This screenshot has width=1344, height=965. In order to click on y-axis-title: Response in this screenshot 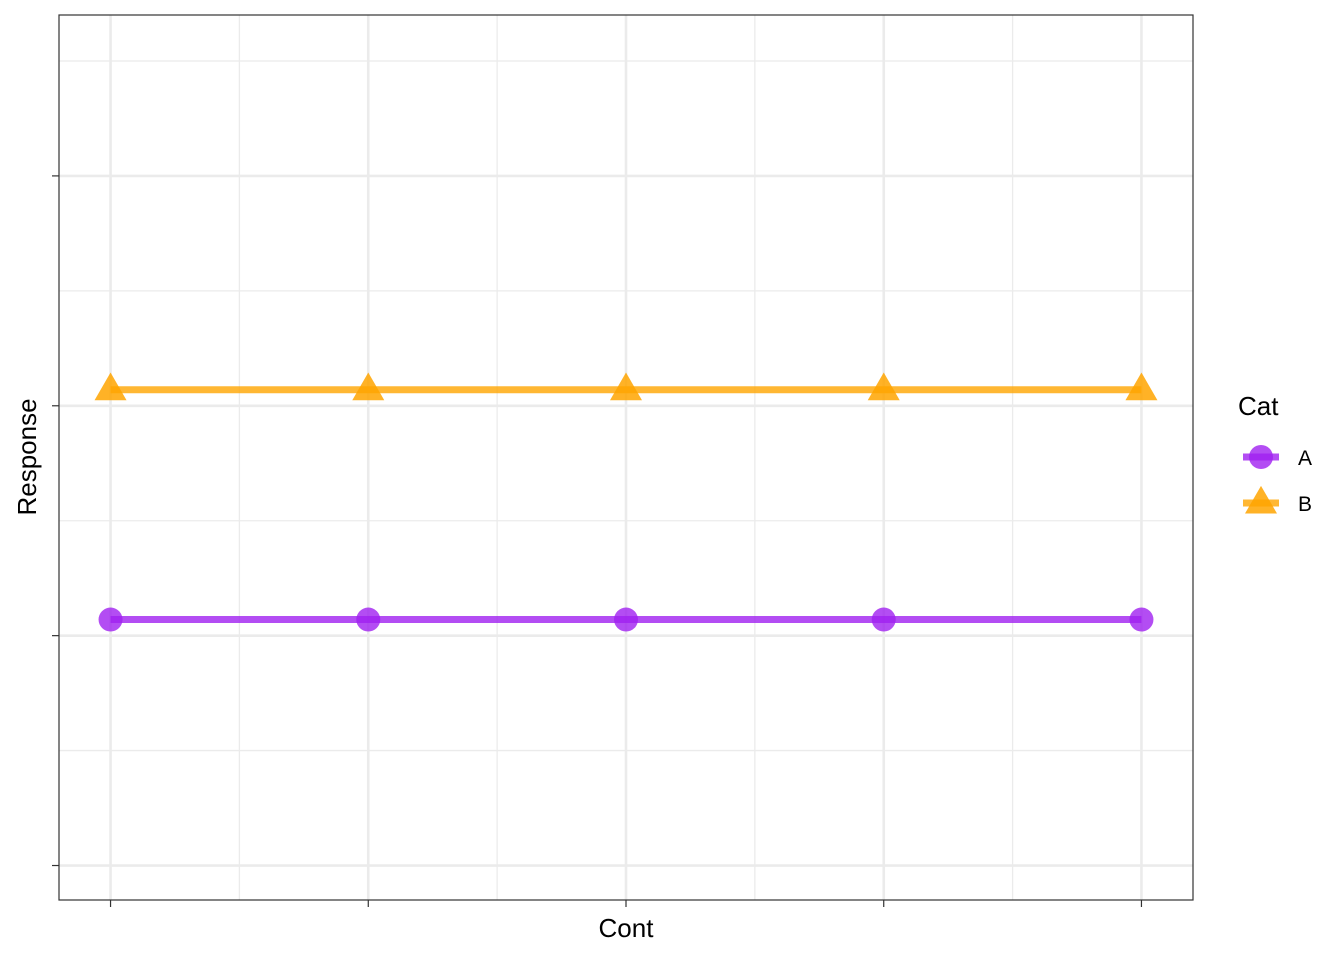, I will do `click(27, 456)`.